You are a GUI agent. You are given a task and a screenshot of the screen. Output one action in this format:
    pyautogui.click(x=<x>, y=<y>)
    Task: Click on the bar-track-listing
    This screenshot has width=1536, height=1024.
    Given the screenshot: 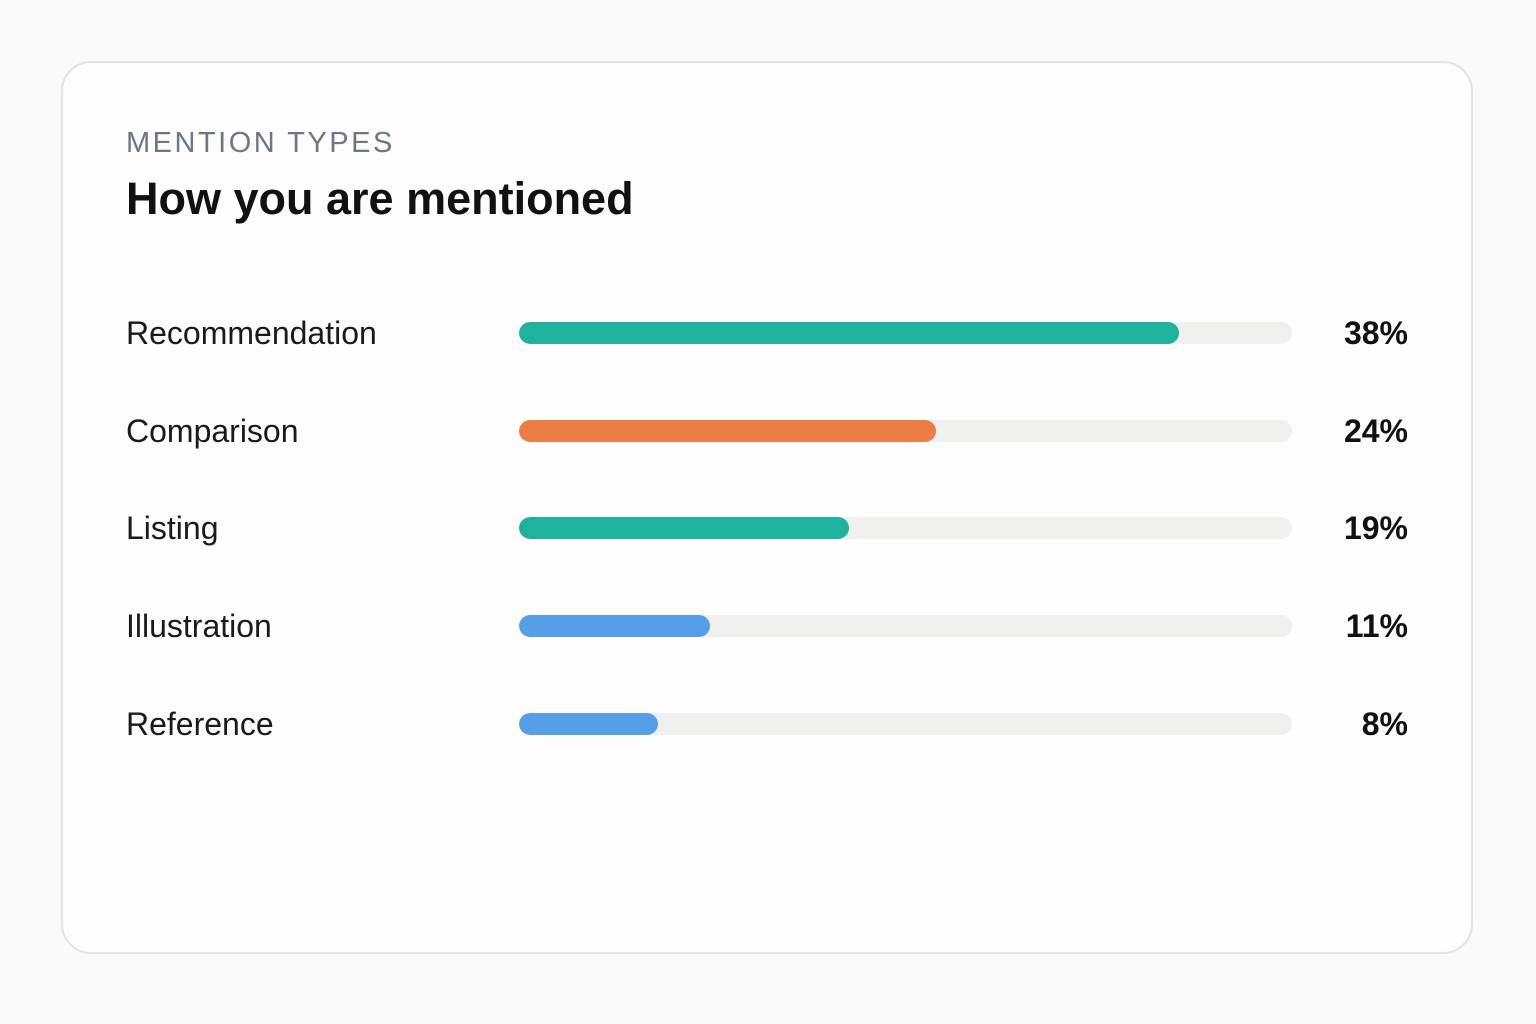 What is the action you would take?
    pyautogui.click(x=905, y=528)
    